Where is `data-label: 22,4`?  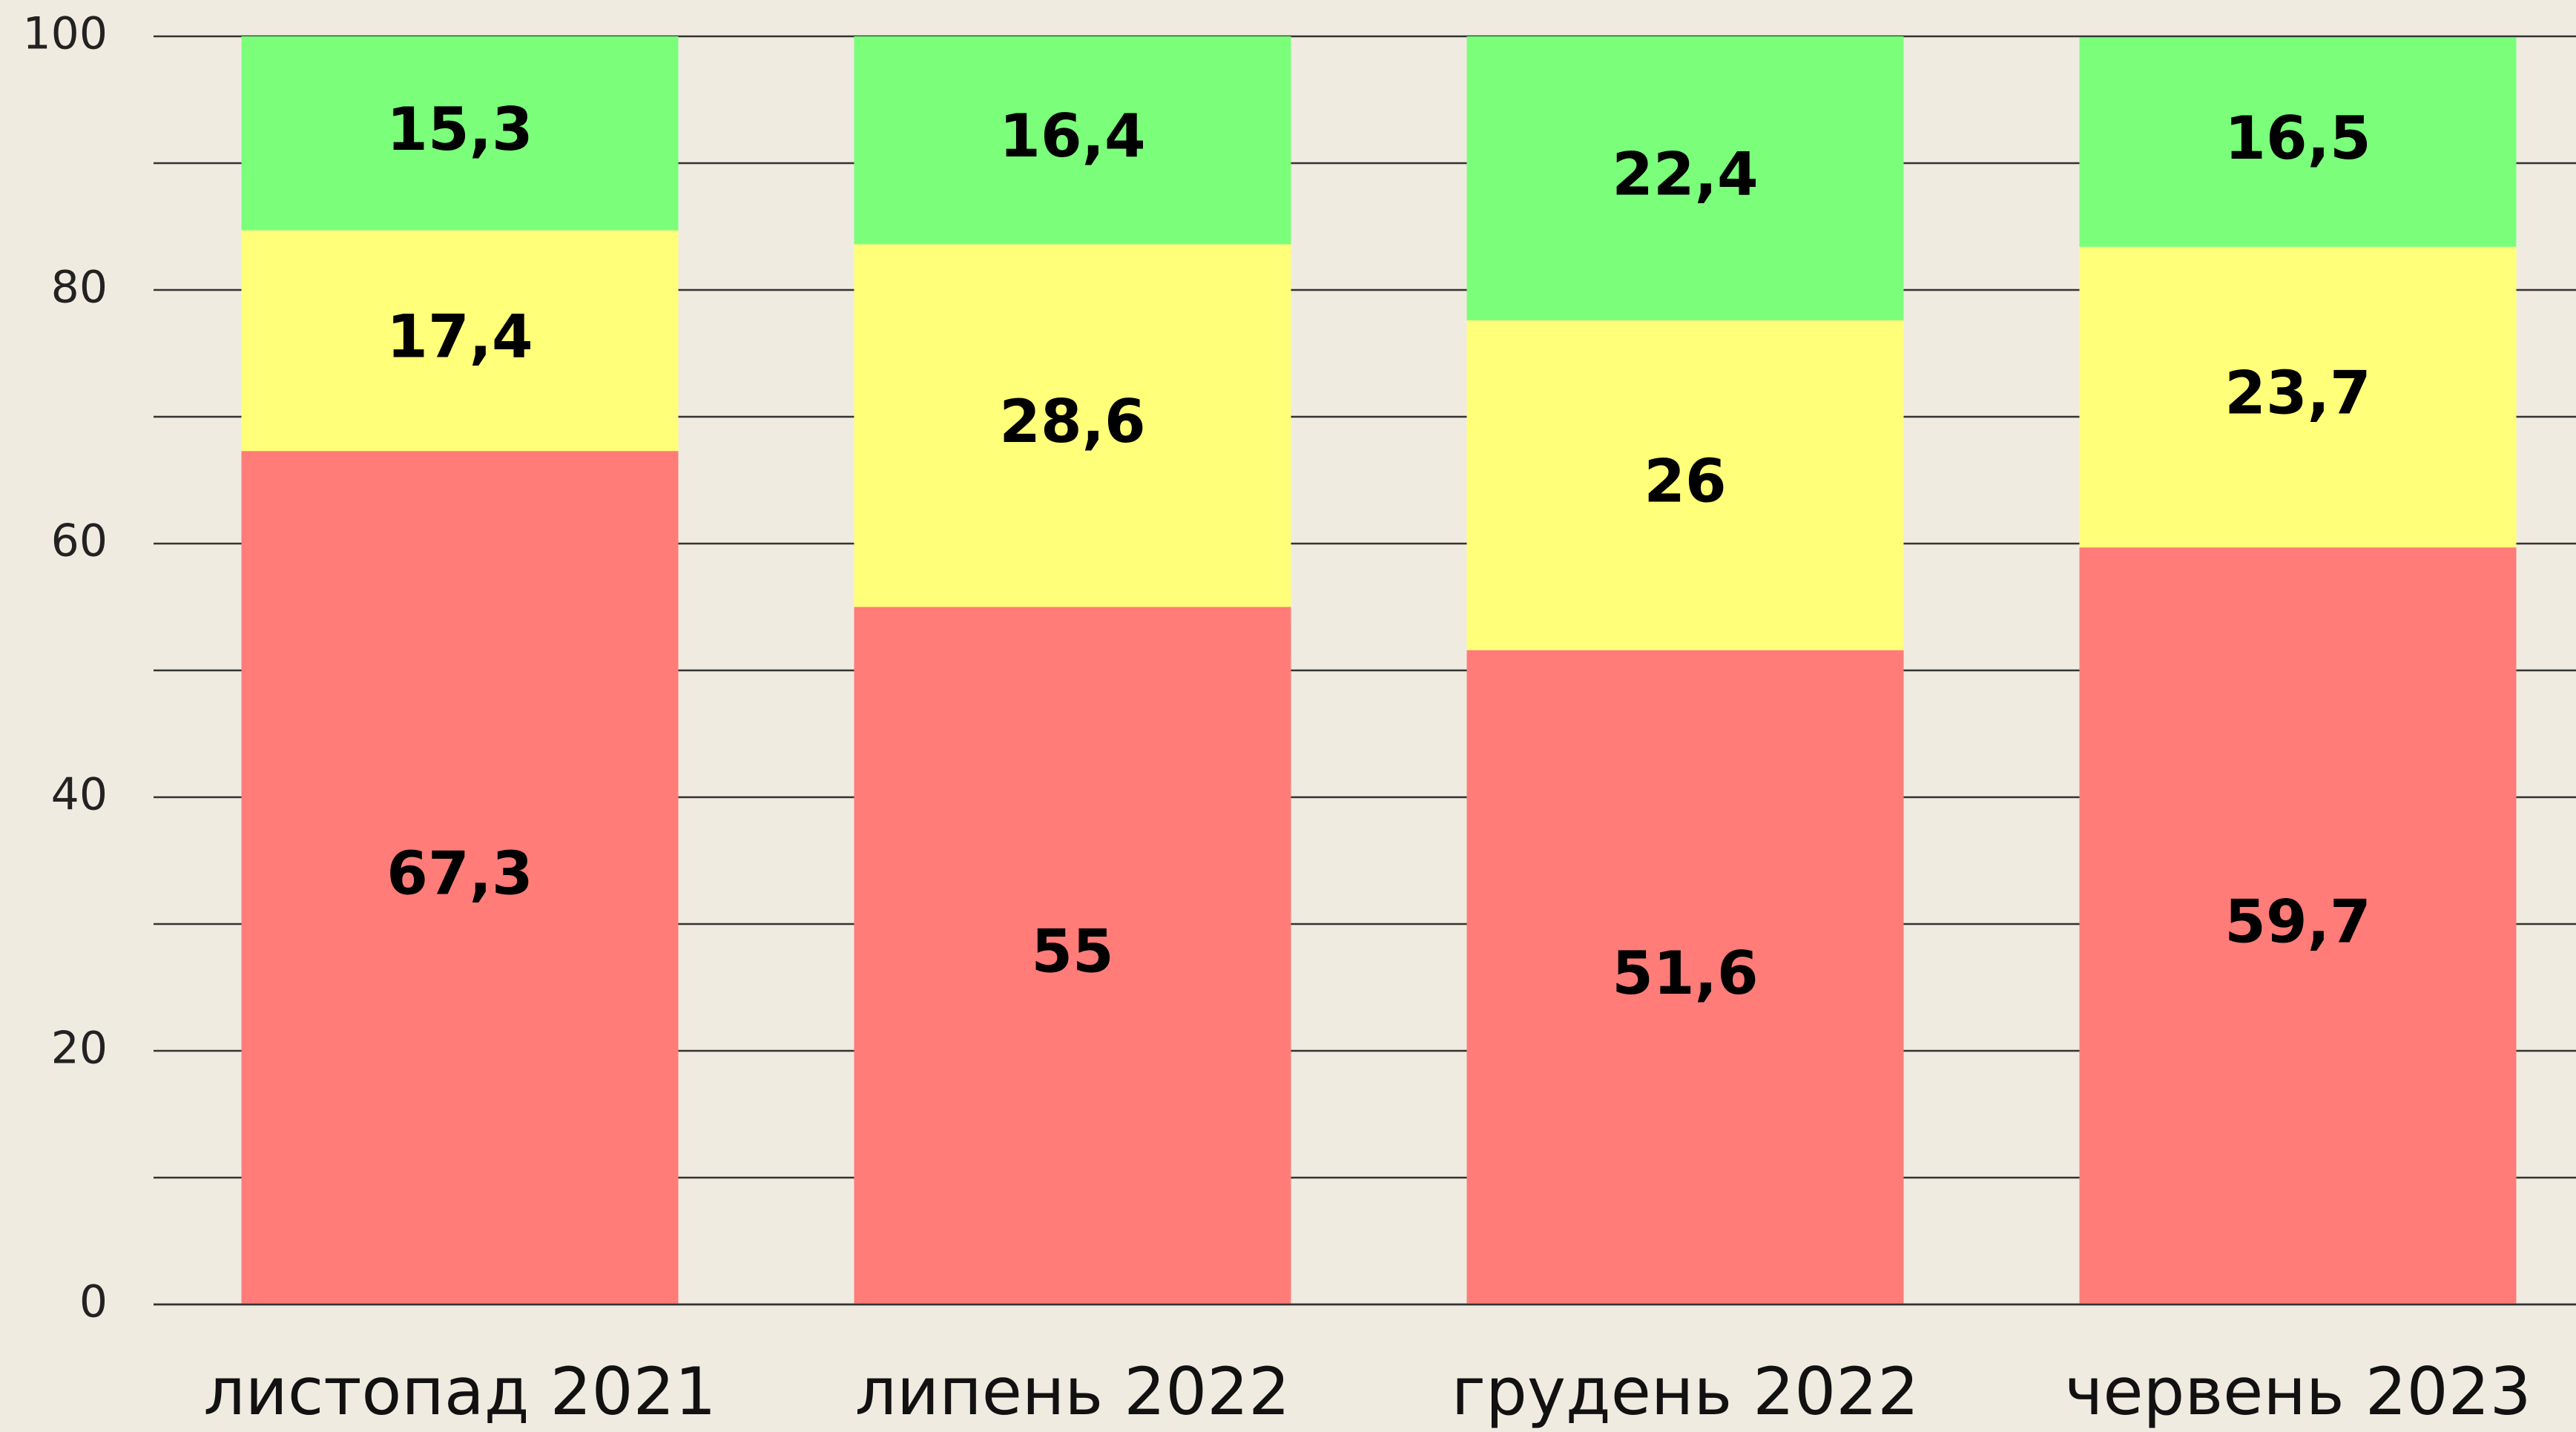
data-label: 22,4 is located at coordinates (1685, 173).